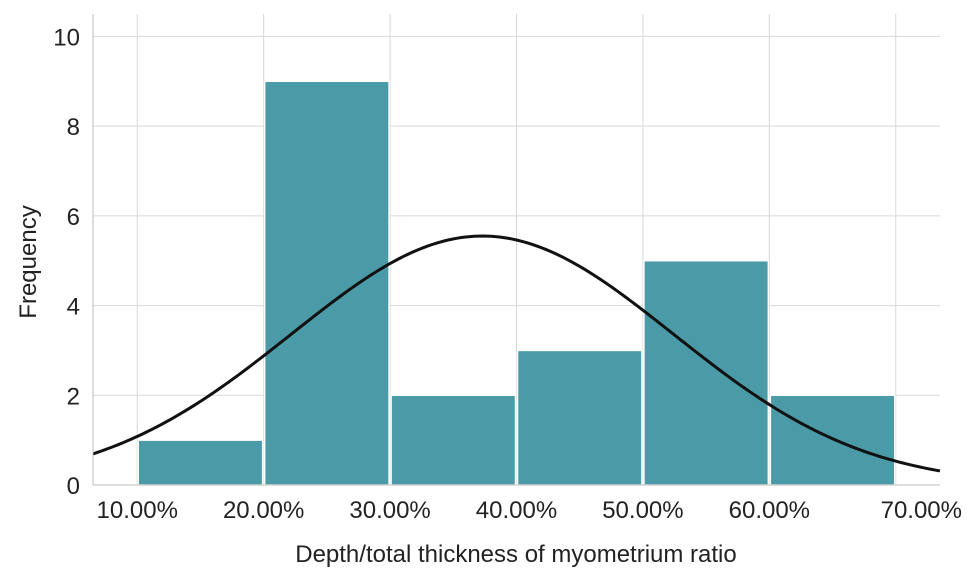 The image size is (969, 583). I want to click on x-tick-label: 60.00%, so click(769, 510).